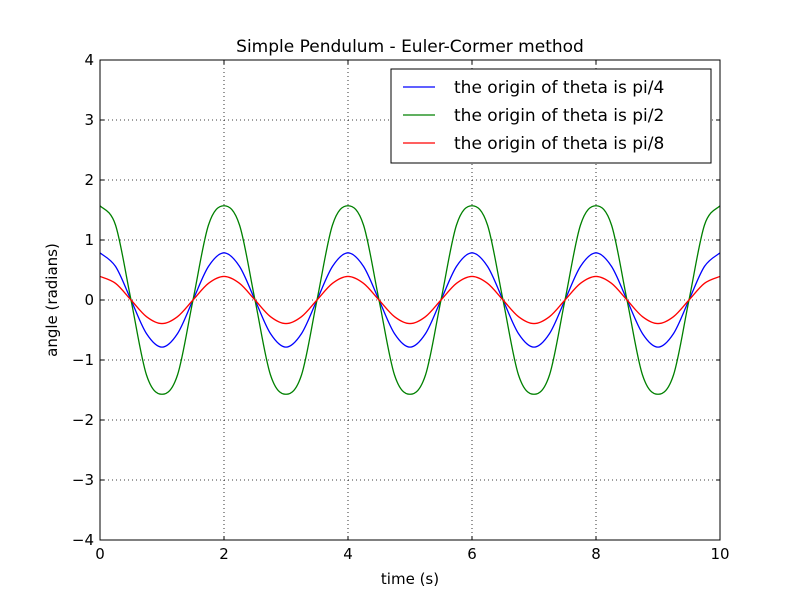 This screenshot has width=800, height=605. Describe the element at coordinates (52, 300) in the screenshot. I see `y-axis-label: angle (radians)` at that location.